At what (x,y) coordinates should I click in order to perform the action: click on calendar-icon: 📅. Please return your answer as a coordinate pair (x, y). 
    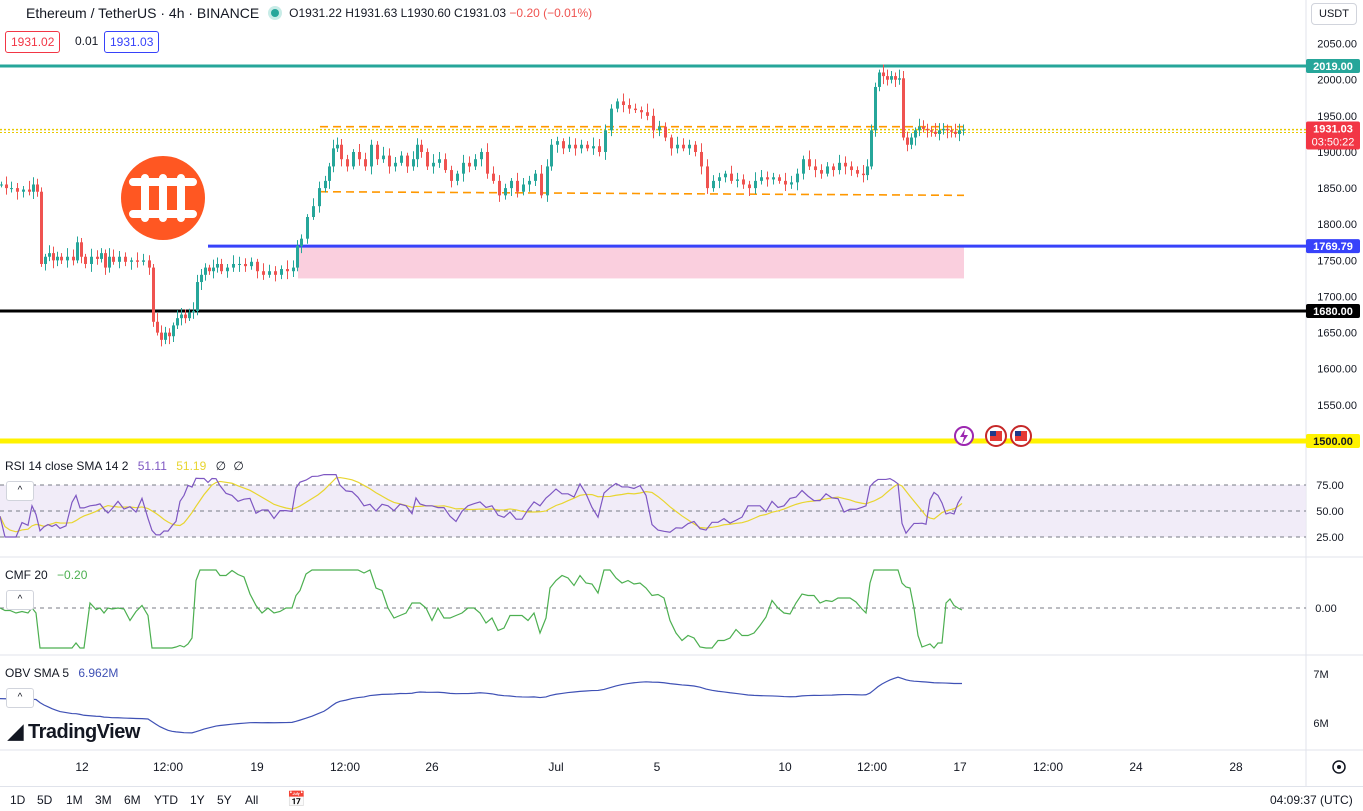
    Looking at the image, I should click on (296, 799).